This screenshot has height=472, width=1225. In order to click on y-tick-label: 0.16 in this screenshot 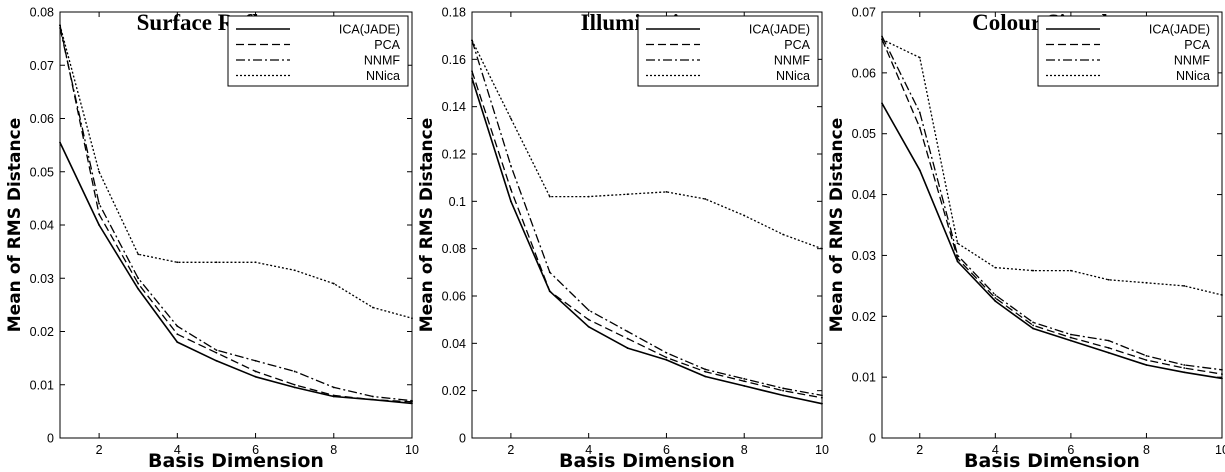, I will do `click(454, 60)`.